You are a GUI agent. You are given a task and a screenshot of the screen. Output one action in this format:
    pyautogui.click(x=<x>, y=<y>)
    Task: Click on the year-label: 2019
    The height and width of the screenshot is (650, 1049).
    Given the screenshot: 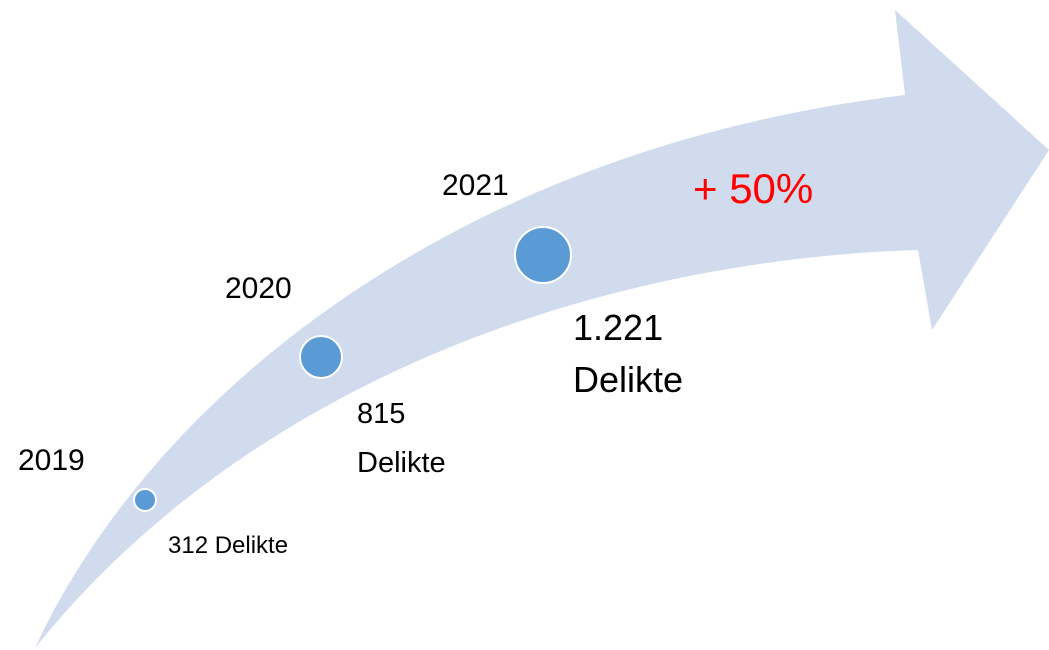 What is the action you would take?
    pyautogui.click(x=51, y=460)
    